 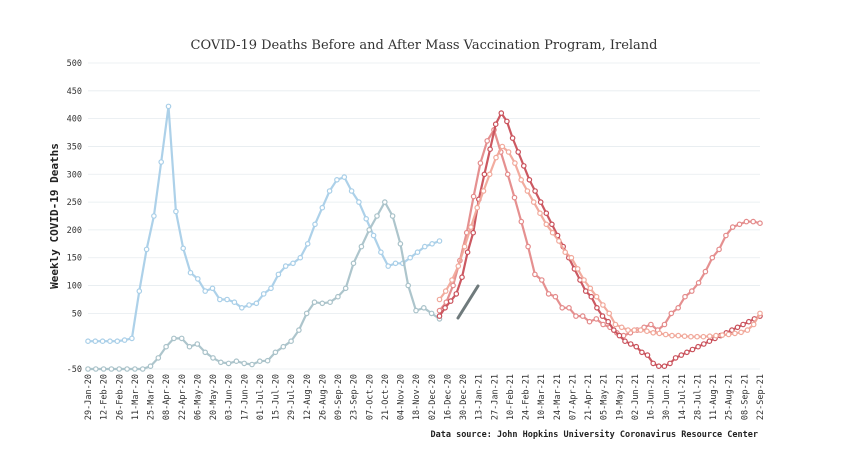 What do you see at coordinates (448, 397) in the screenshot?
I see `x-tick-label: 16-Dec-20` at bounding box center [448, 397].